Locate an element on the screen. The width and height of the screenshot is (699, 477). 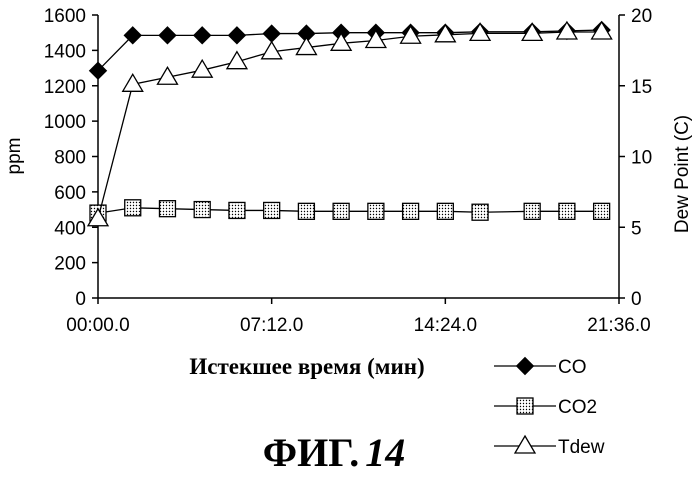
legend-marker-tdew is located at coordinates (525, 444).